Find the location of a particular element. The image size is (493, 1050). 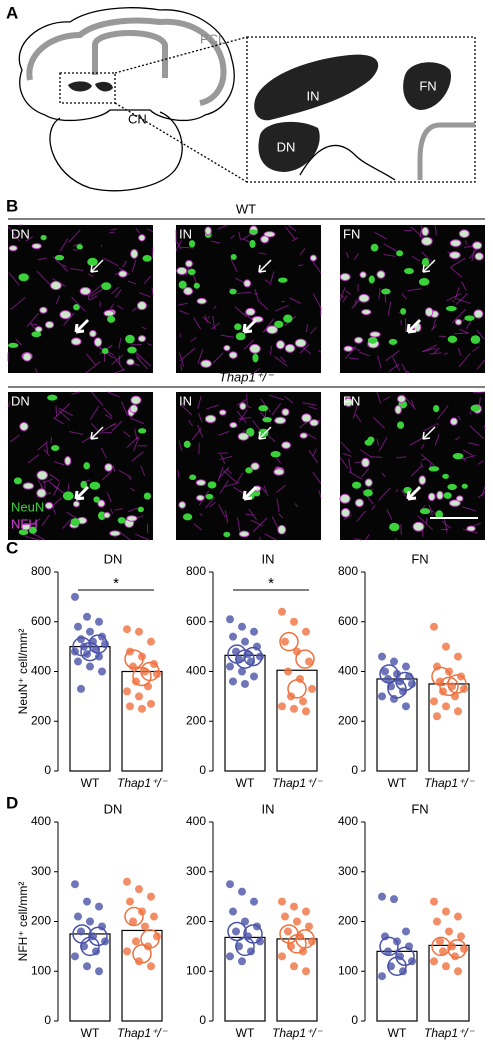

region-label: IN is located at coordinates (185, 233).